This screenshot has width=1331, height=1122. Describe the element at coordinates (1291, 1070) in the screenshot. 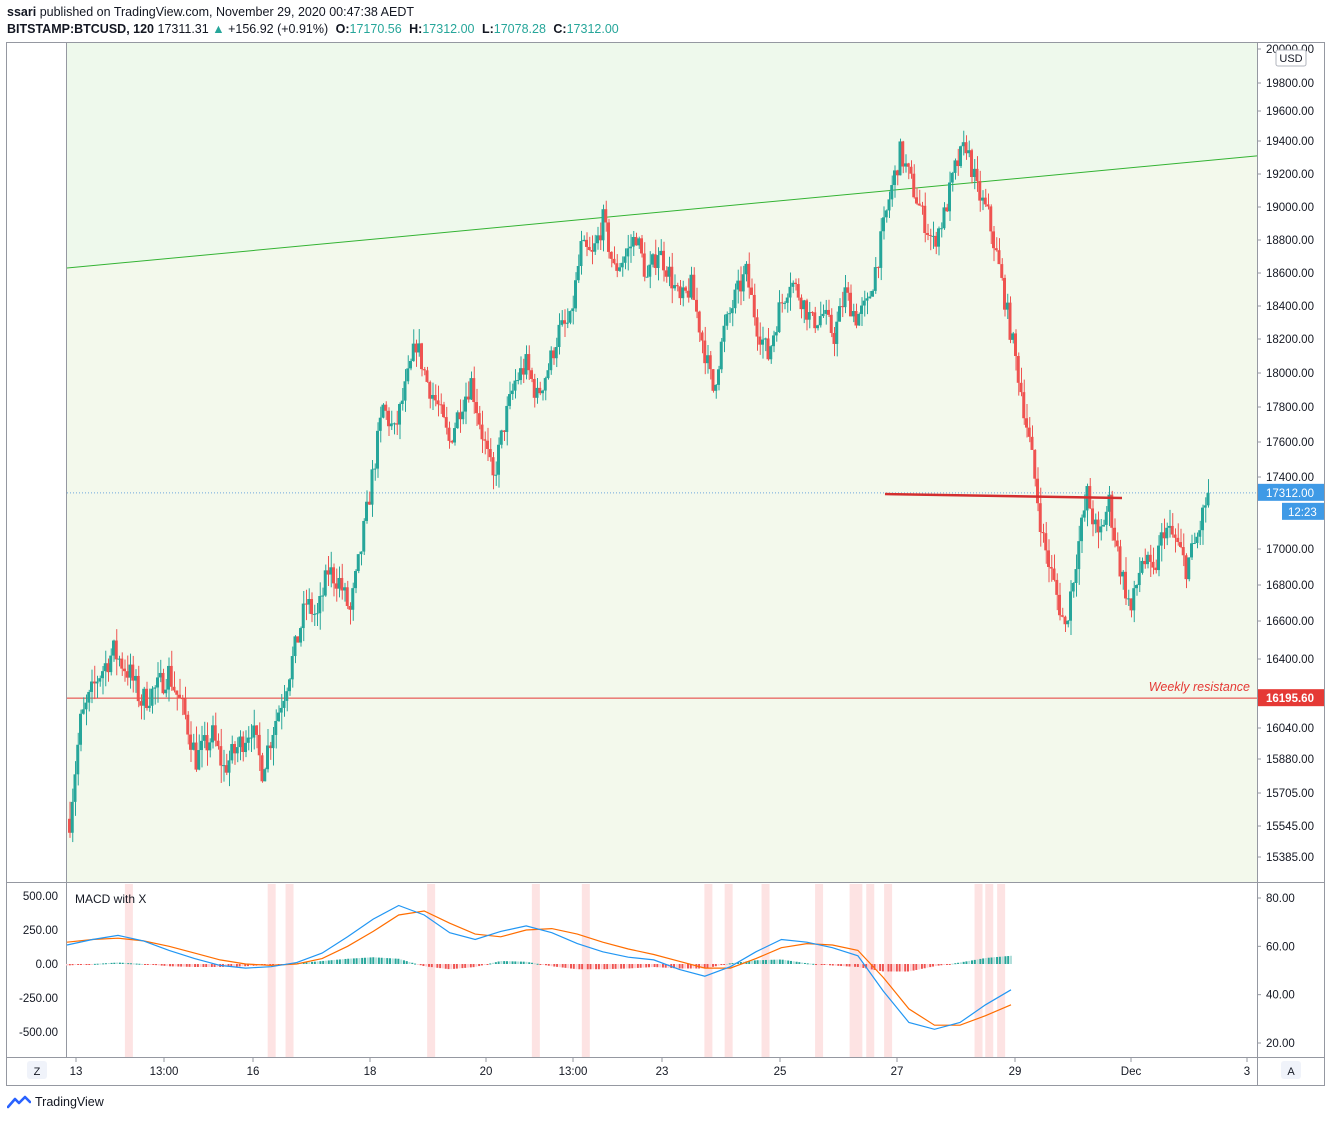

I see `auto-scale-button` at that location.